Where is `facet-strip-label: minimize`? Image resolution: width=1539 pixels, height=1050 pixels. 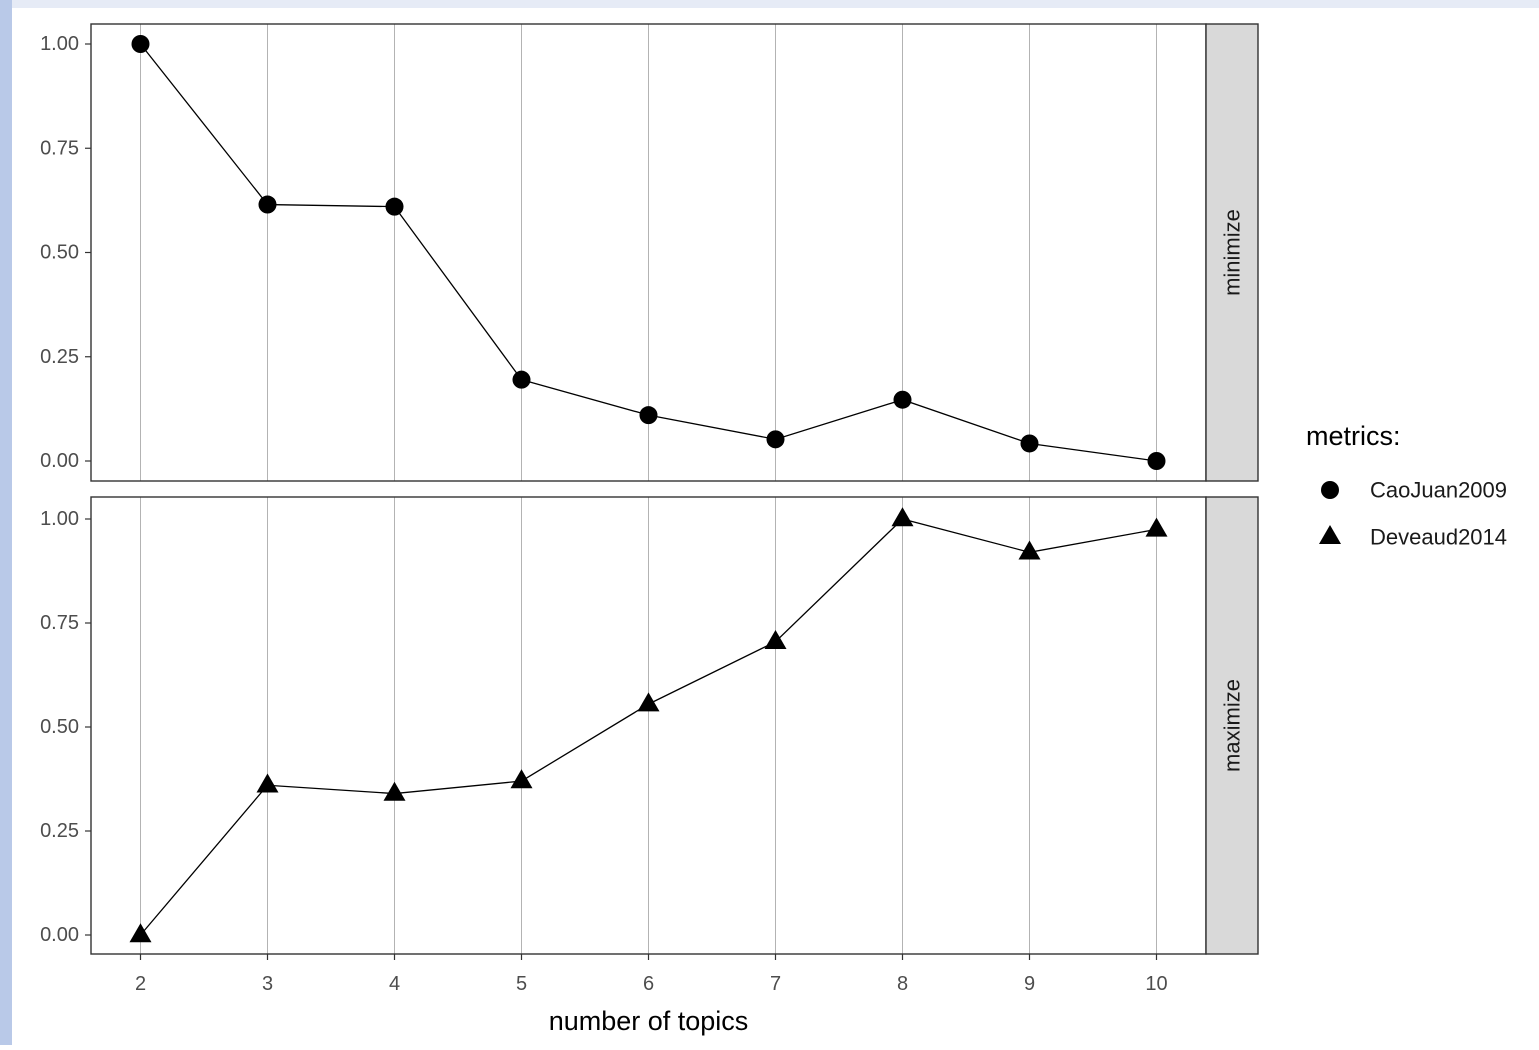 facet-strip-label: minimize is located at coordinates (1232, 252).